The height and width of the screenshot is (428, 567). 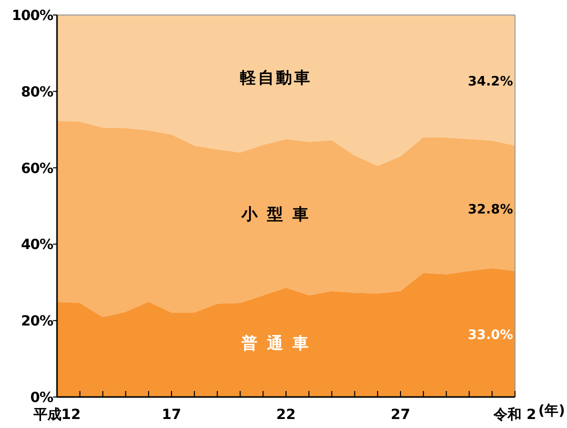 I want to click on x-tick-label: 22, so click(x=286, y=415).